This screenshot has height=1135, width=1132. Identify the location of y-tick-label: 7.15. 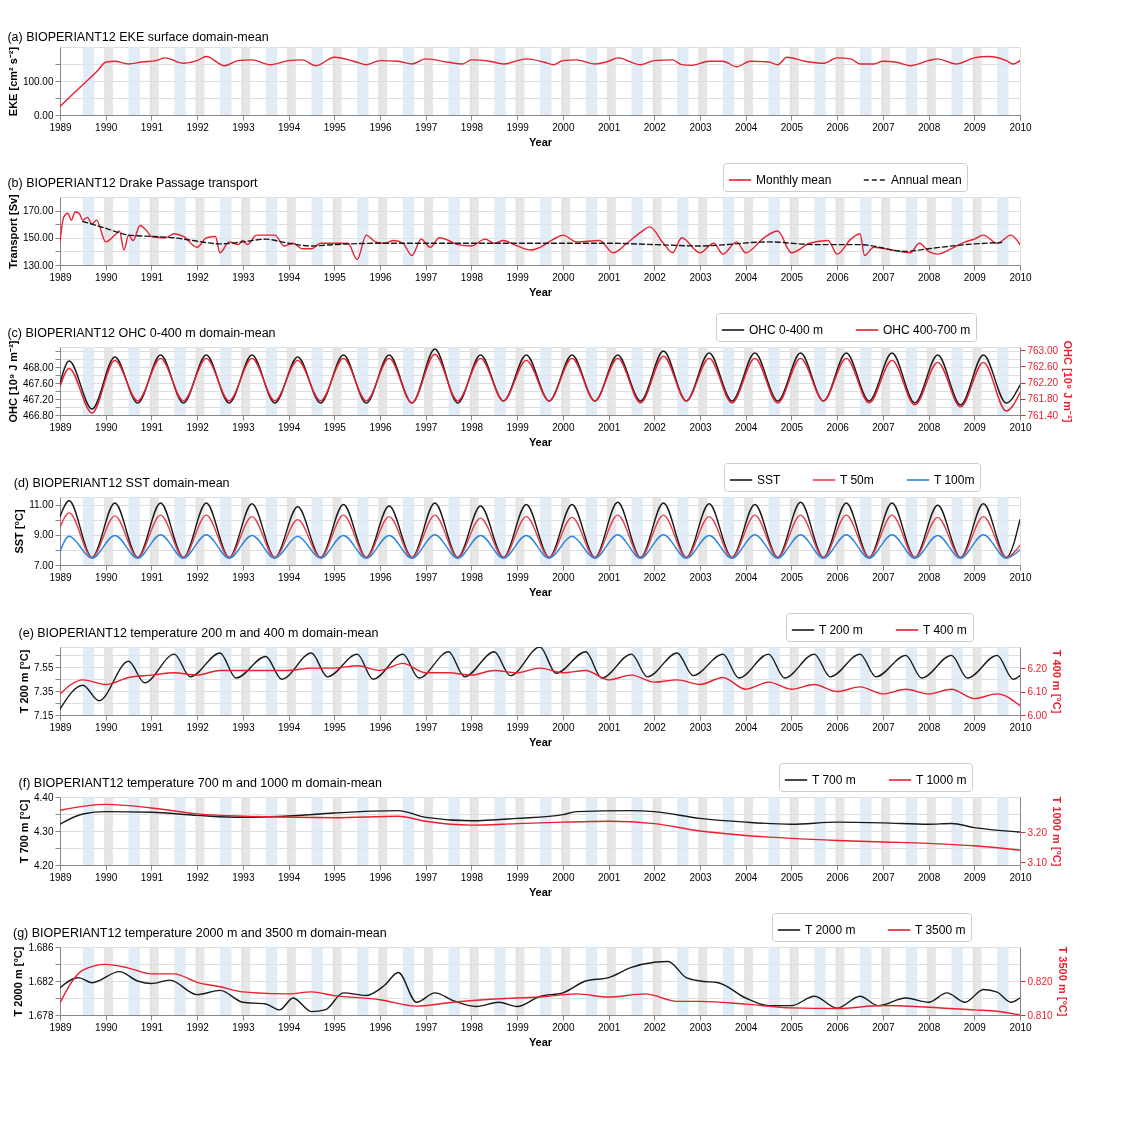
(44, 715).